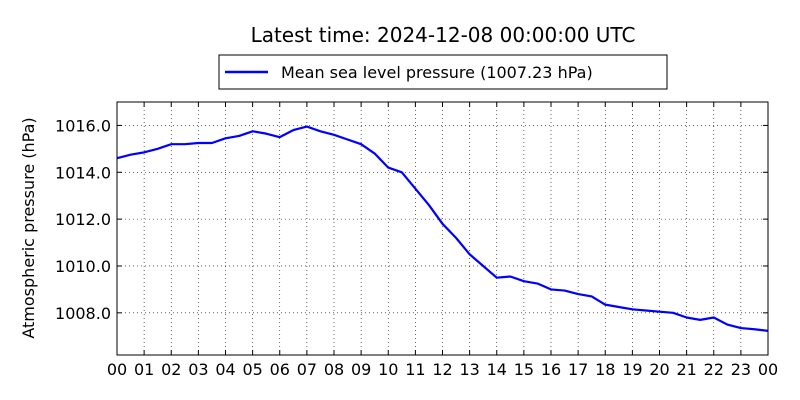 The width and height of the screenshot is (800, 400). What do you see at coordinates (415, 369) in the screenshot?
I see `x-tick-label: 11` at bounding box center [415, 369].